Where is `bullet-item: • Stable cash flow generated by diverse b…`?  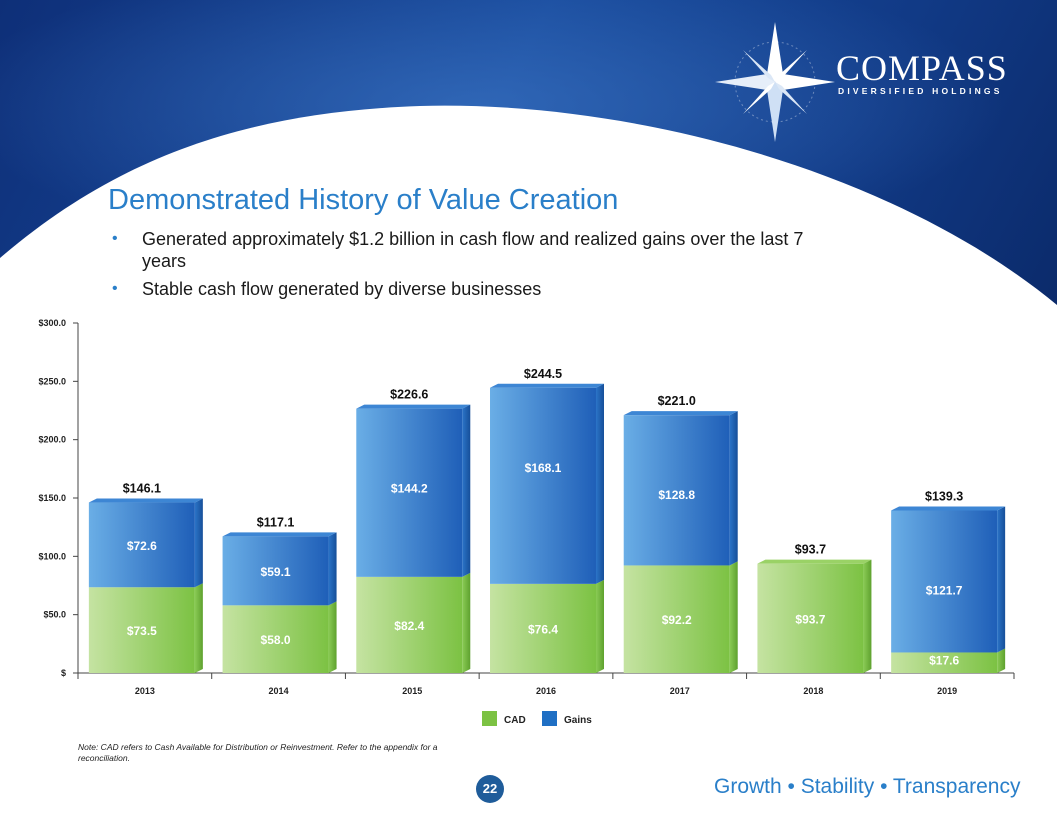 bullet-item: • Stable cash flow generated by diverse b… is located at coordinates (482, 289).